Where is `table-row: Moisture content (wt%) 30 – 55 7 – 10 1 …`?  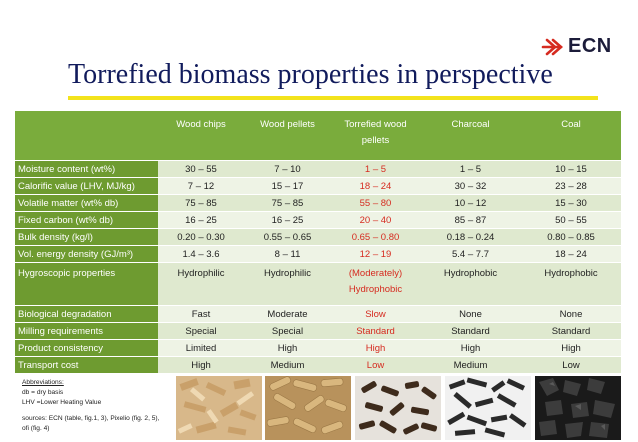 table-row: Moisture content (wt%) 30 – 55 7 – 10 1 … is located at coordinates (318, 169).